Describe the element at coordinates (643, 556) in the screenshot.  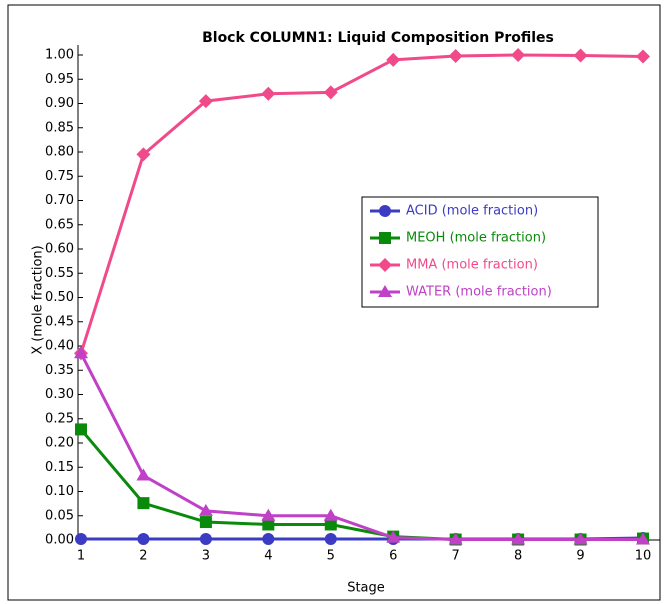
I see `x-tick-label: 10` at that location.